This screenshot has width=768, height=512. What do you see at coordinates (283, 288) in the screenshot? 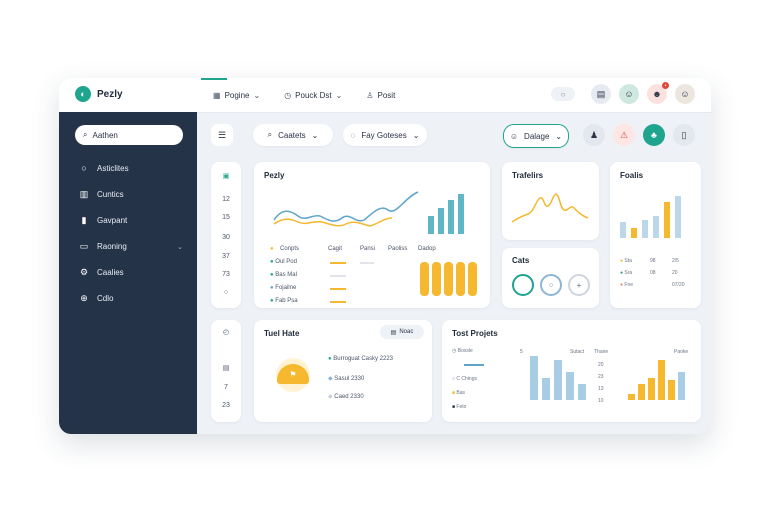
I see `table-row: ● Fojailne` at bounding box center [283, 288].